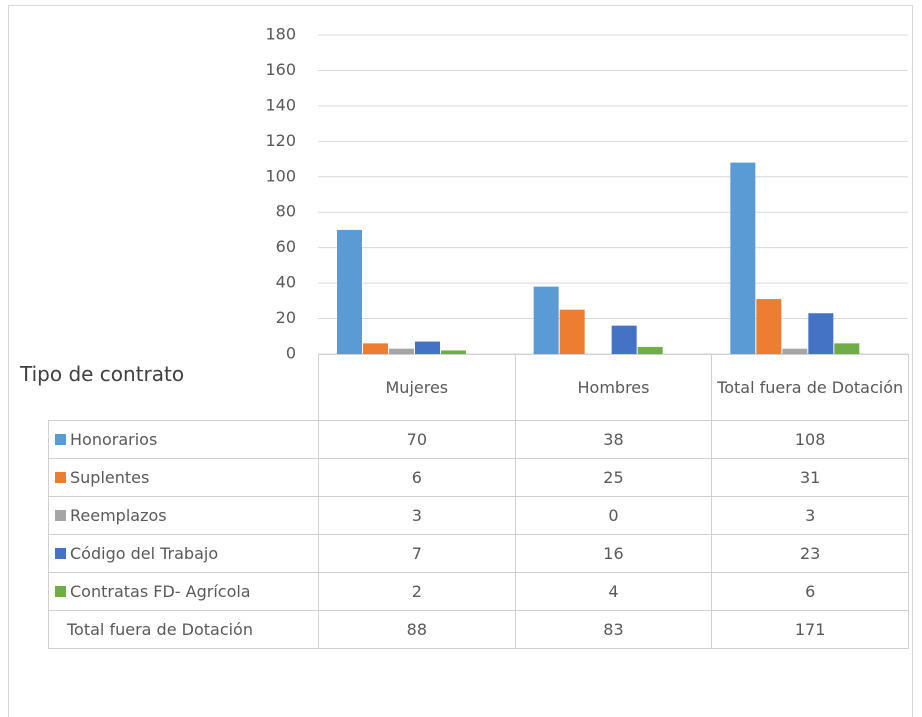 This screenshot has width=922, height=717. I want to click on category-header: Hombres, so click(613, 387).